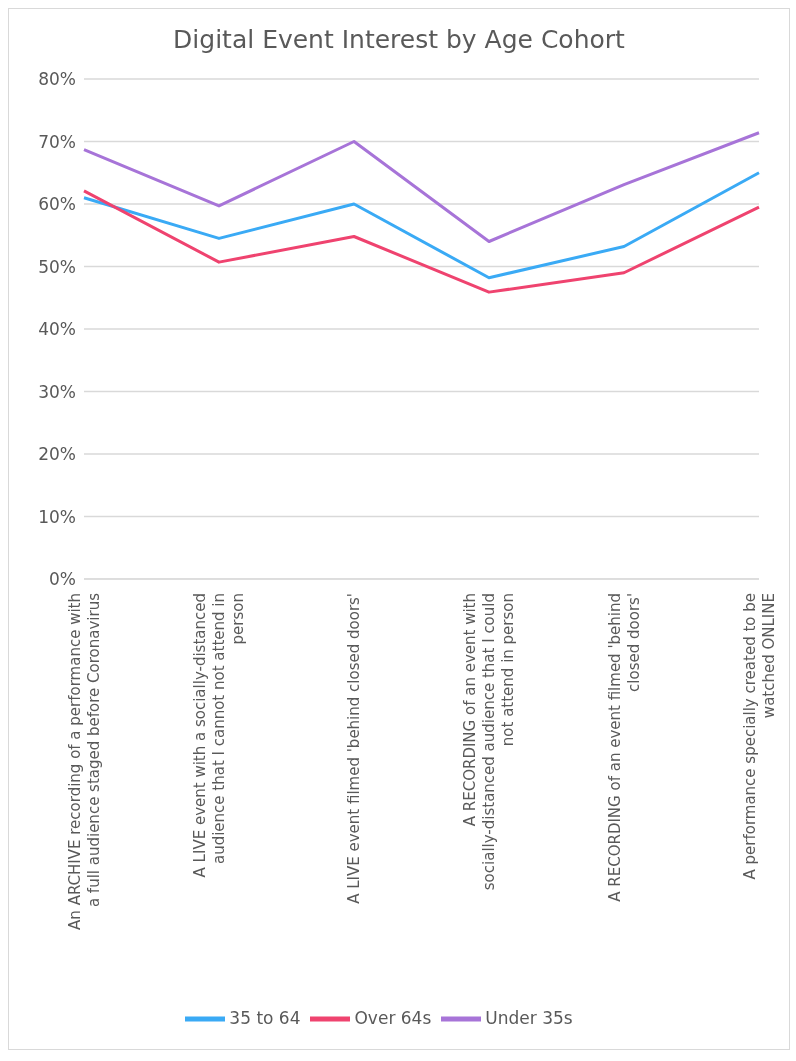 The height and width of the screenshot is (1061, 796). What do you see at coordinates (84, 761) in the screenshot?
I see `x-tick-label: An ARCHIVE recording of a performance with a full audience staged before Coronavirus` at bounding box center [84, 761].